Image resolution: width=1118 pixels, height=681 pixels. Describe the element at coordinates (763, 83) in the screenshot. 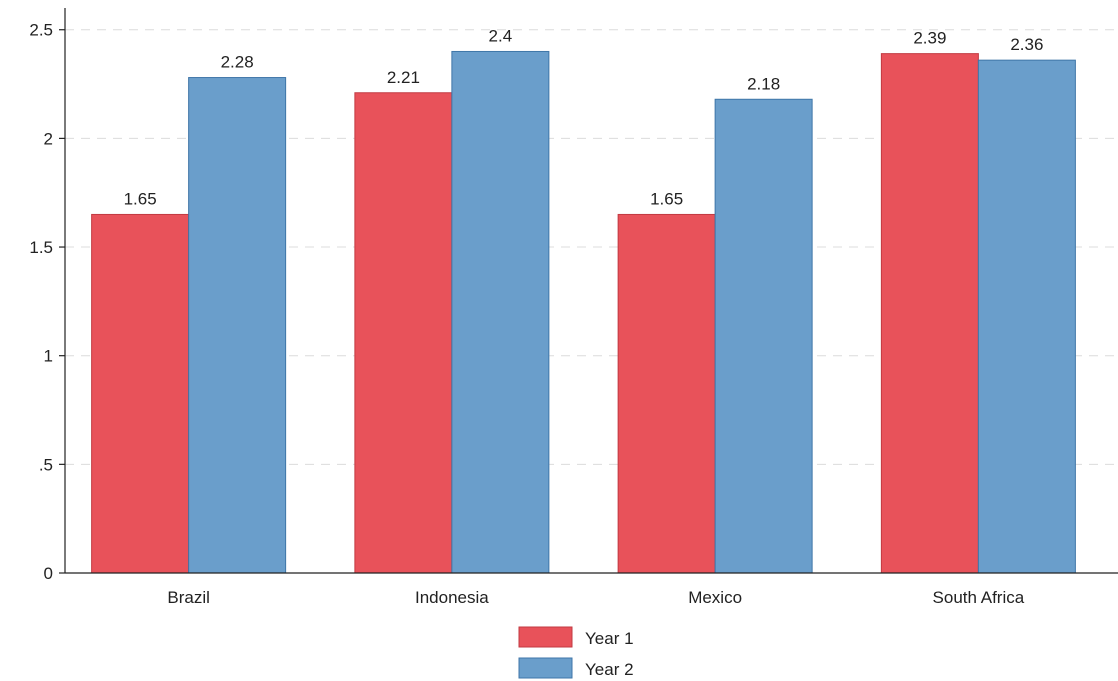

I see `data-label: 2.18` at that location.